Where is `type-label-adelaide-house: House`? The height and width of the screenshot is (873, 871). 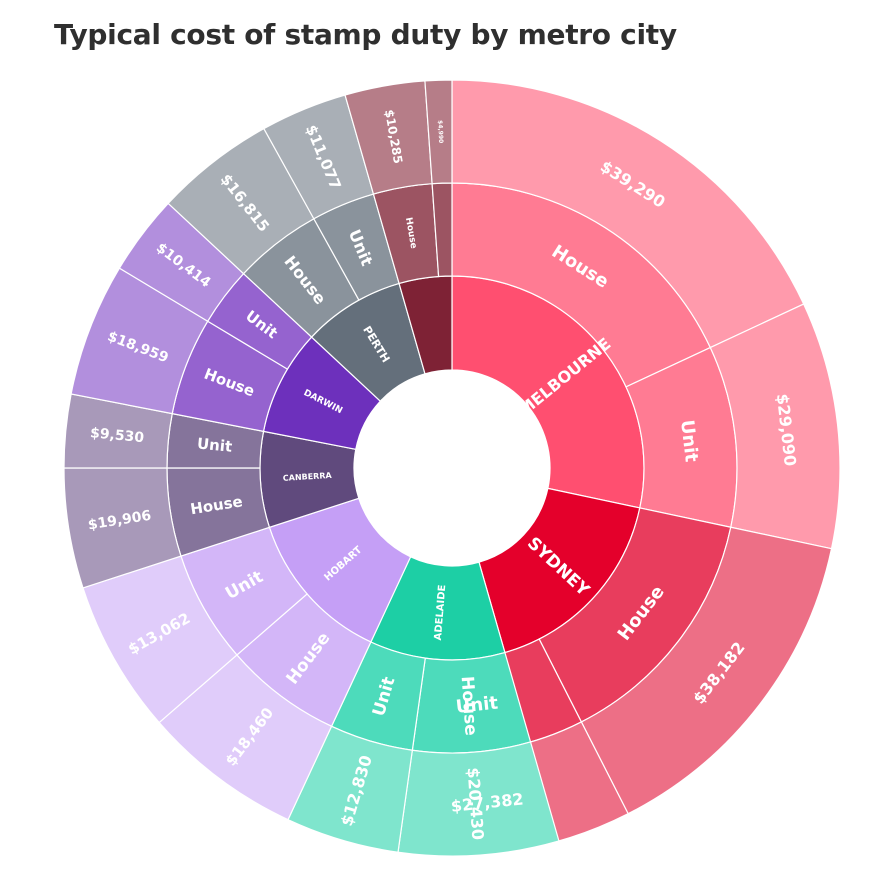 type-label-adelaide-house: House is located at coordinates (469, 705).